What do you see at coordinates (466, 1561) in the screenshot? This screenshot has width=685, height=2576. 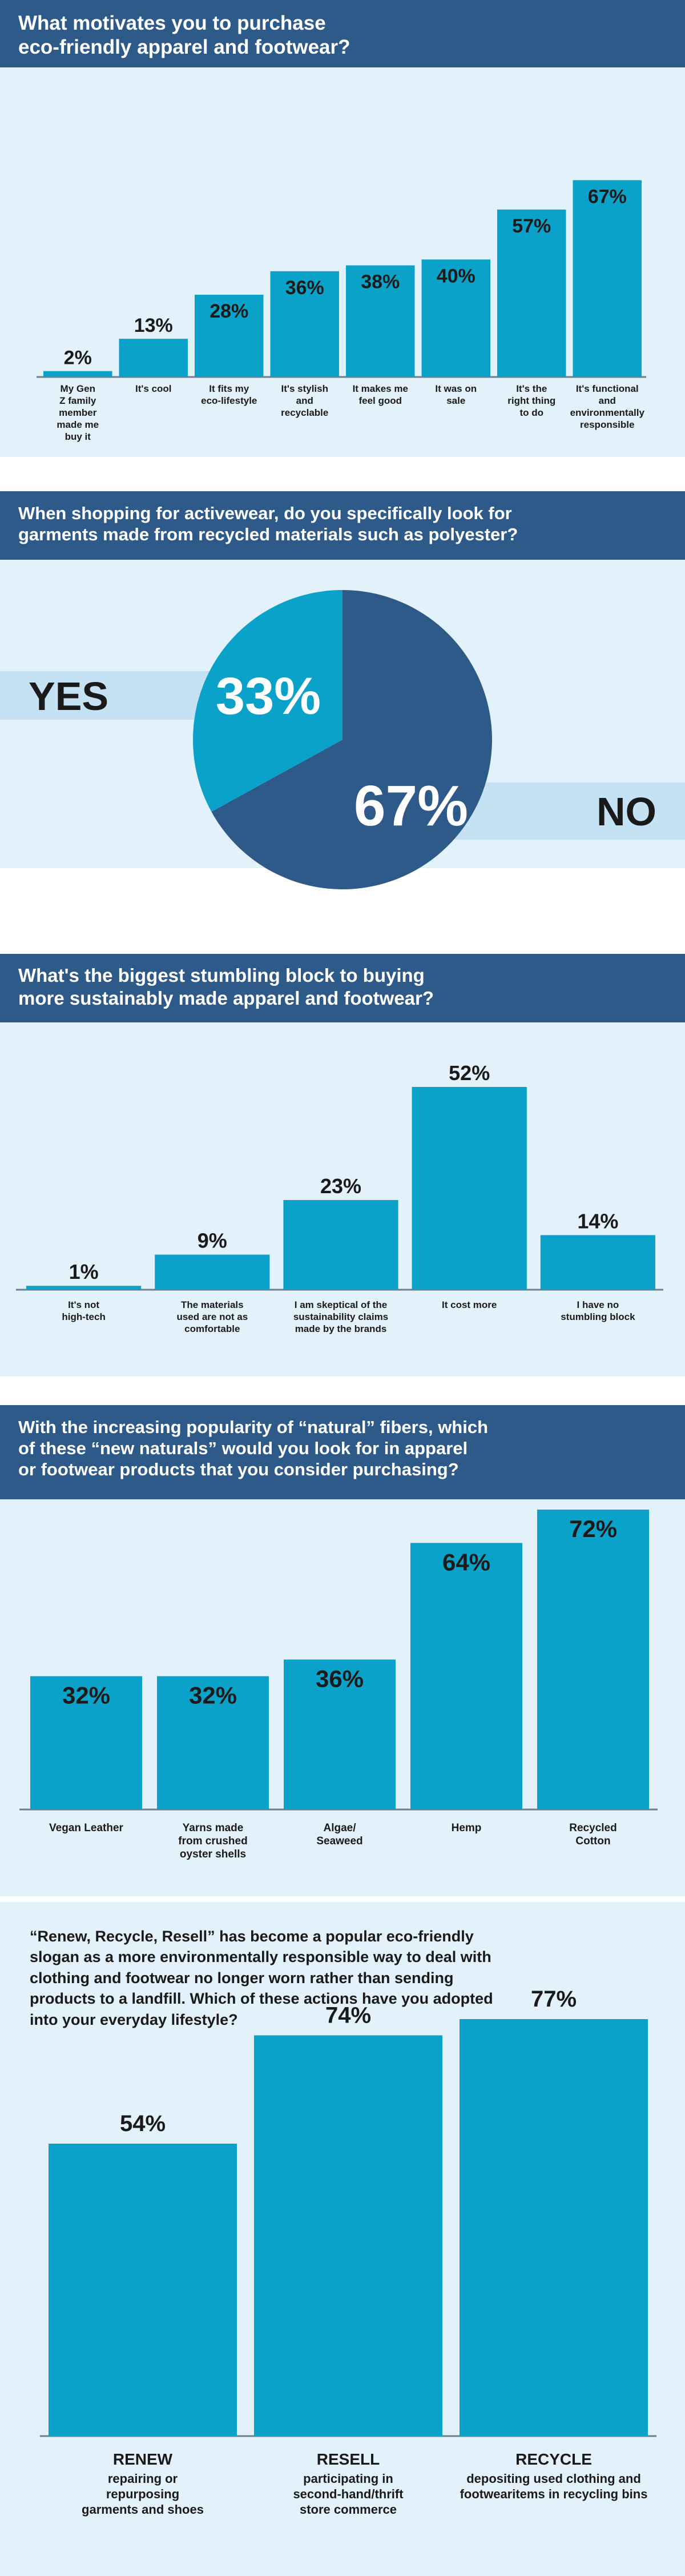 I see `chart4-value-label-3: 64%` at bounding box center [466, 1561].